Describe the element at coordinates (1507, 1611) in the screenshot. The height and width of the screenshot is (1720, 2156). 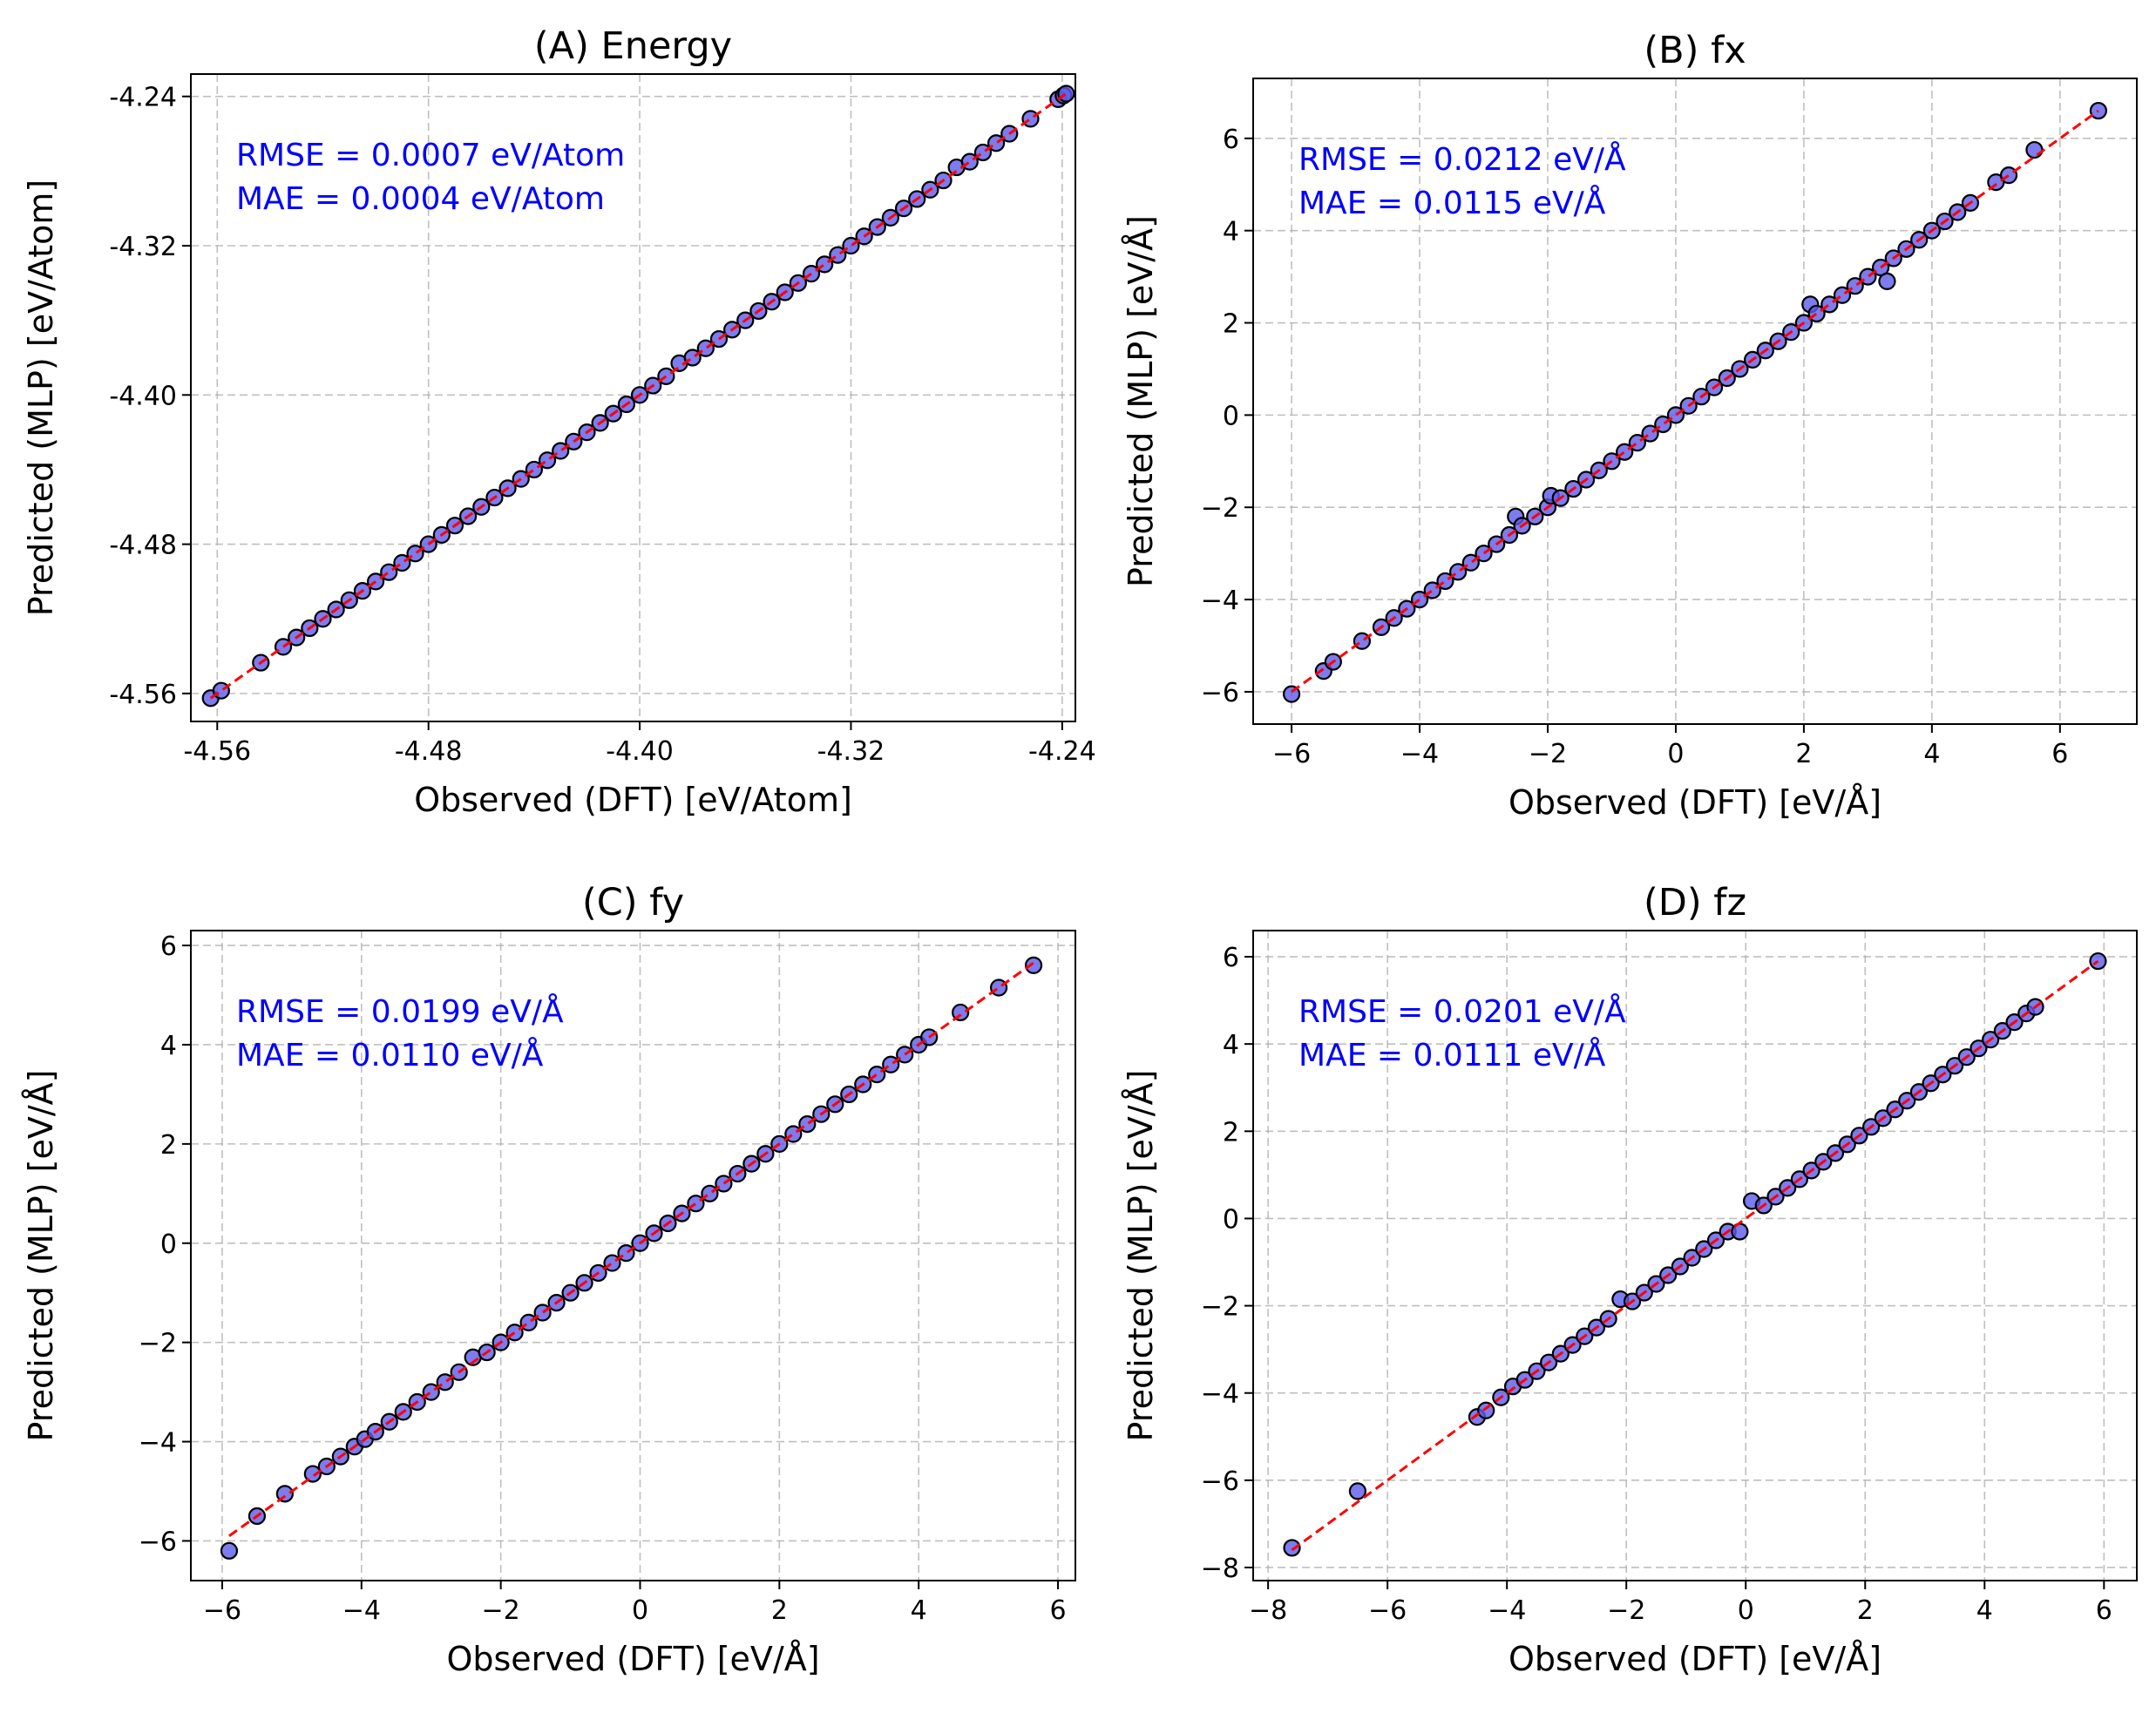
I see `chart-d-xtick-label: −4` at that location.